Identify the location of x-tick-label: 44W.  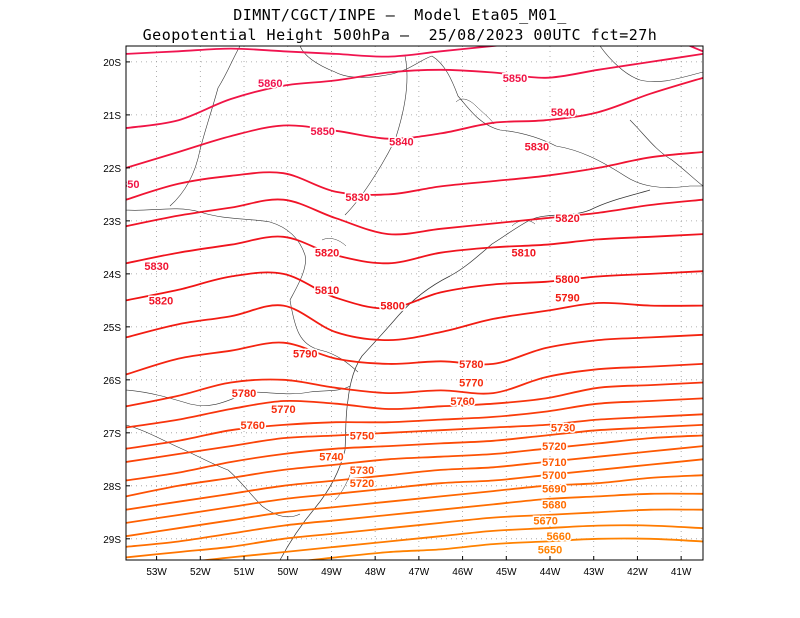
(550, 572).